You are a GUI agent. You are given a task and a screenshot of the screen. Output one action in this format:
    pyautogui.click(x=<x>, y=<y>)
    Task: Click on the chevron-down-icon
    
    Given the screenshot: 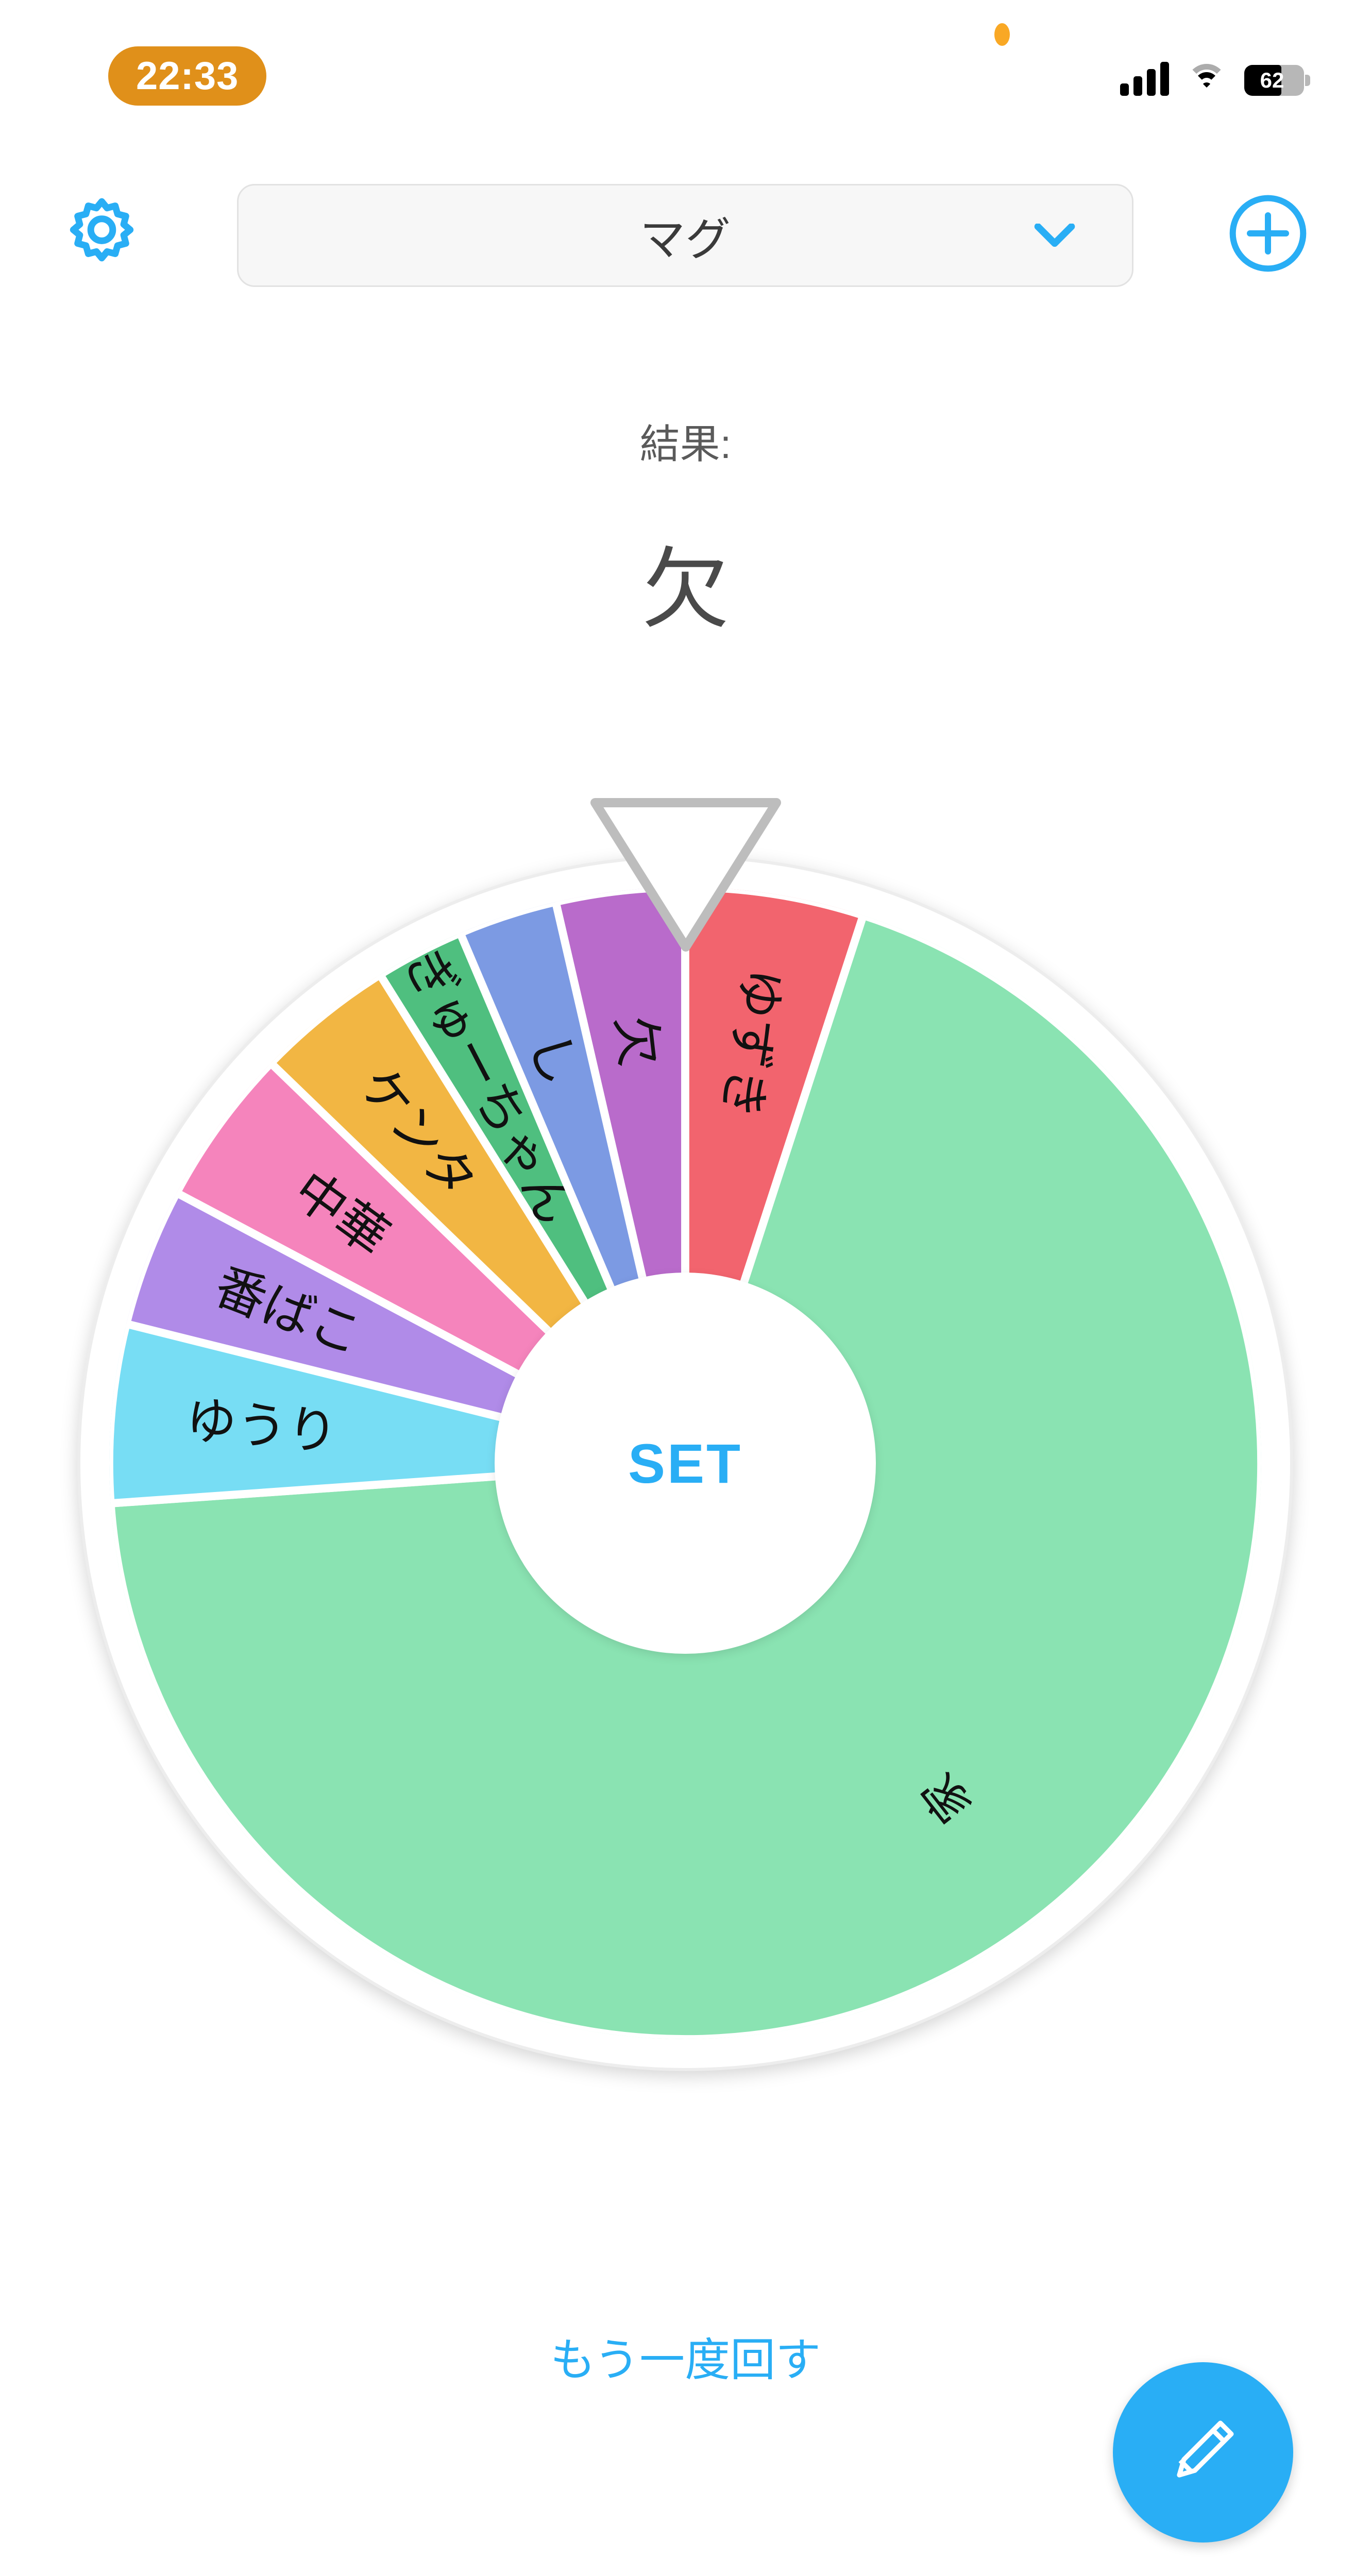 What is the action you would take?
    pyautogui.click(x=1054, y=235)
    